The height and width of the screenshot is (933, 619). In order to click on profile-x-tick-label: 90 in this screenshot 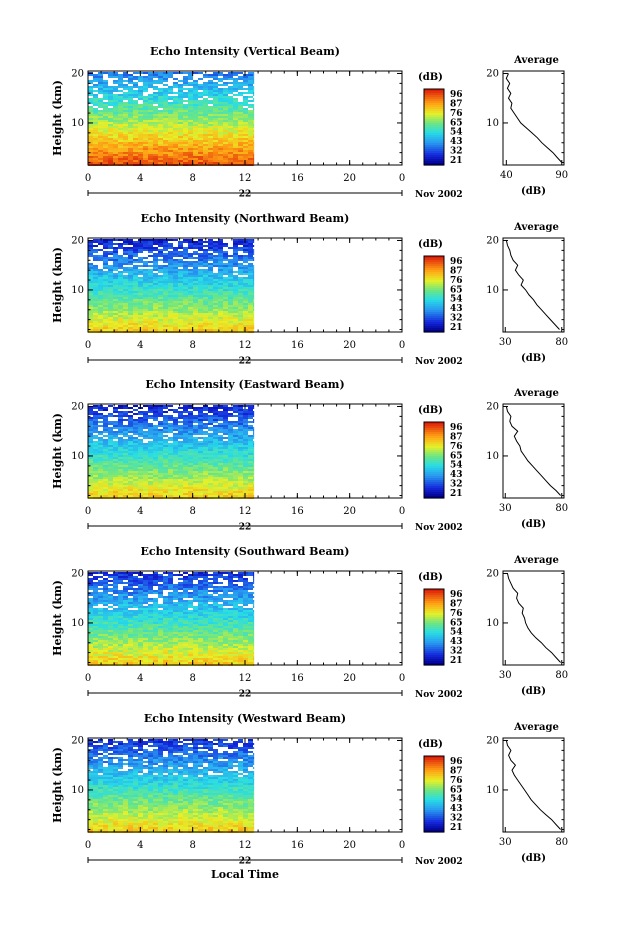, I will do `click(561, 175)`.